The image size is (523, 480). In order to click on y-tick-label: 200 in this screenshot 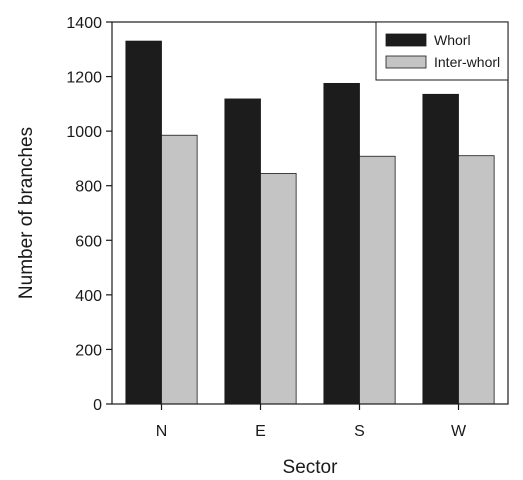, I will do `click(88, 350)`.